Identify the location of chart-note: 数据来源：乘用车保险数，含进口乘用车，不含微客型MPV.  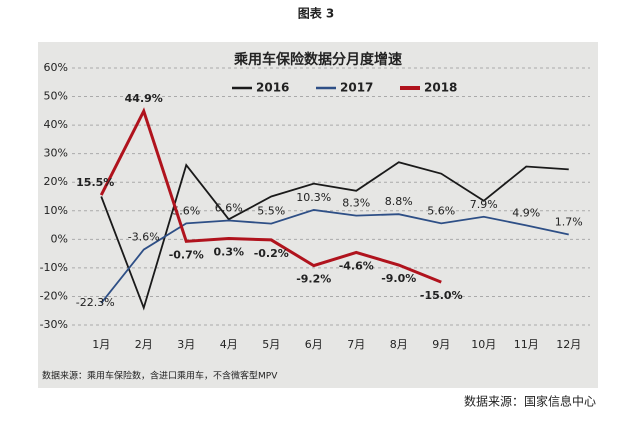
(160, 376).